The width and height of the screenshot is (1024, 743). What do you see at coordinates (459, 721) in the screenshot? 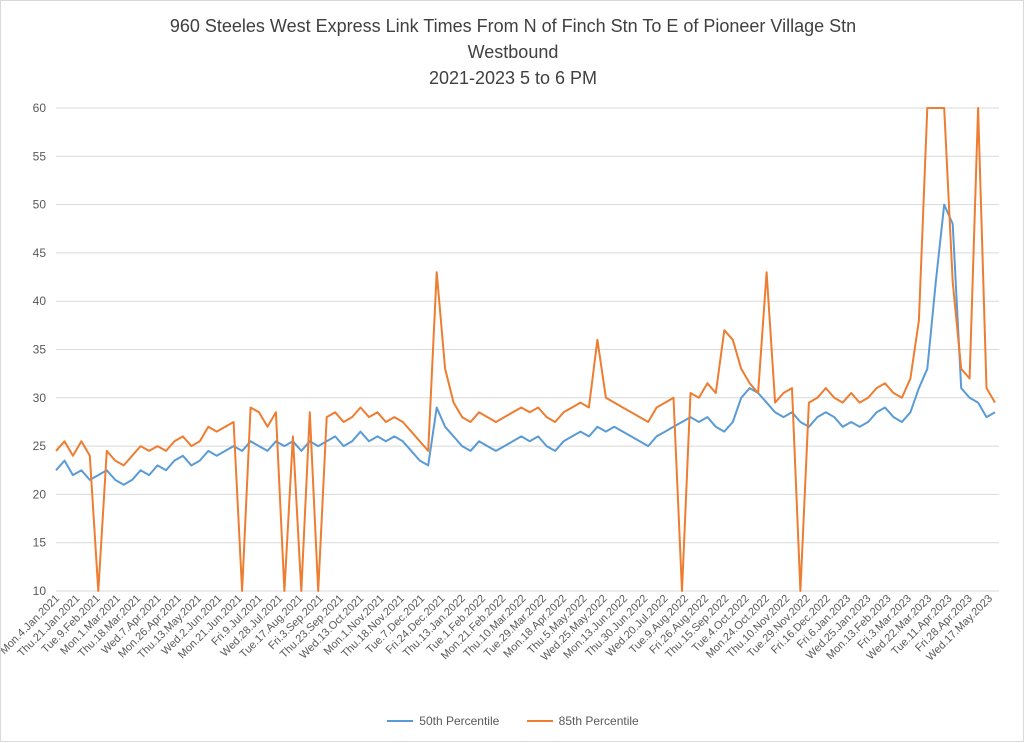
I see `legend-label-50th: 50th Percentile` at bounding box center [459, 721].